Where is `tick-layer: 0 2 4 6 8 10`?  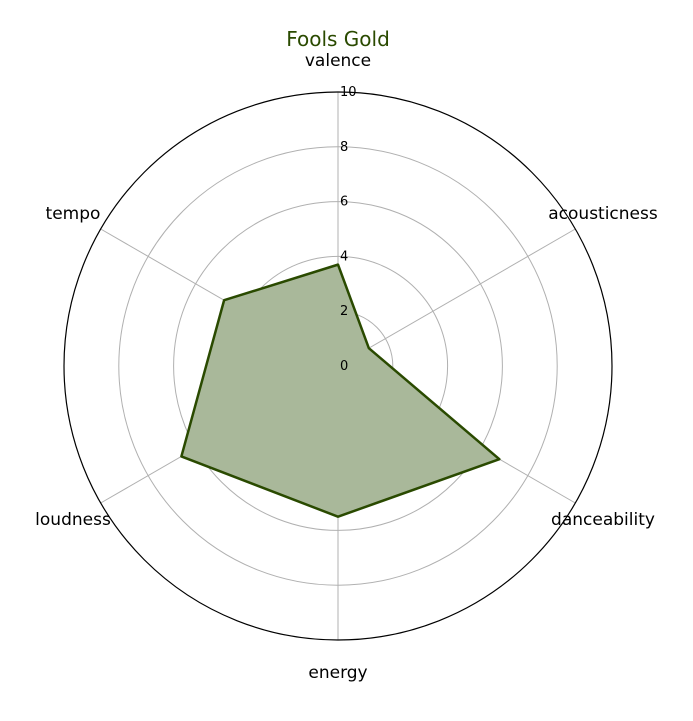 tick-layer: 0 2 4 6 8 10 is located at coordinates (348, 229).